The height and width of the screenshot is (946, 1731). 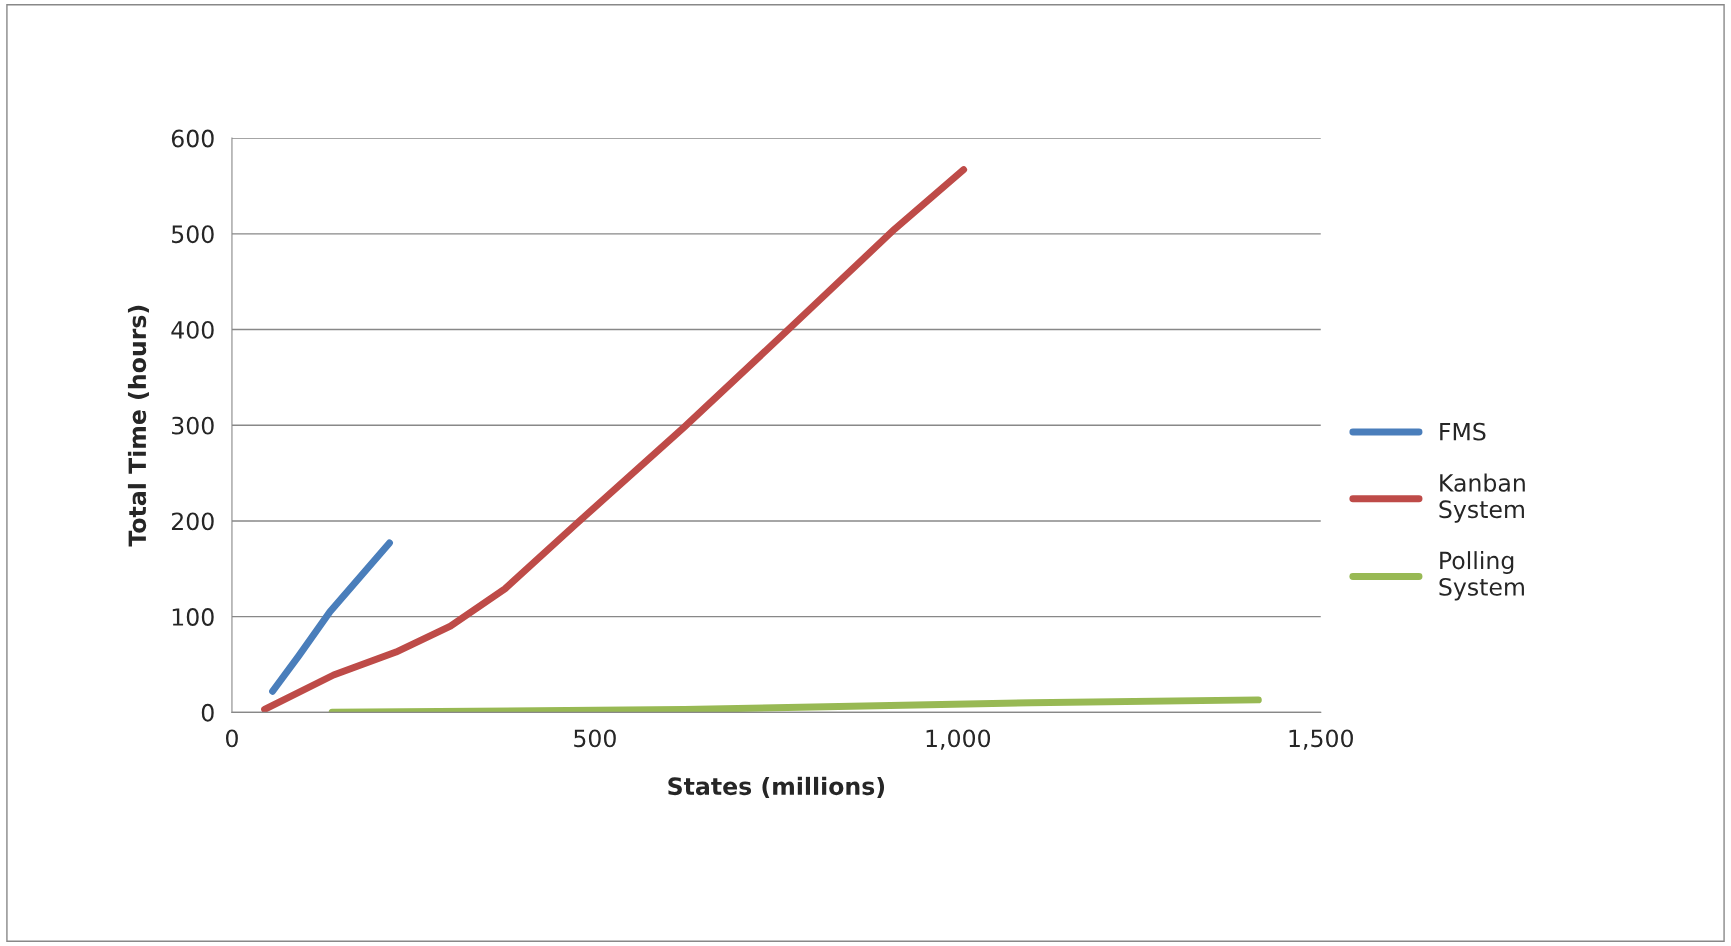 I want to click on legend-label: Kanban System, so click(x=1482, y=498).